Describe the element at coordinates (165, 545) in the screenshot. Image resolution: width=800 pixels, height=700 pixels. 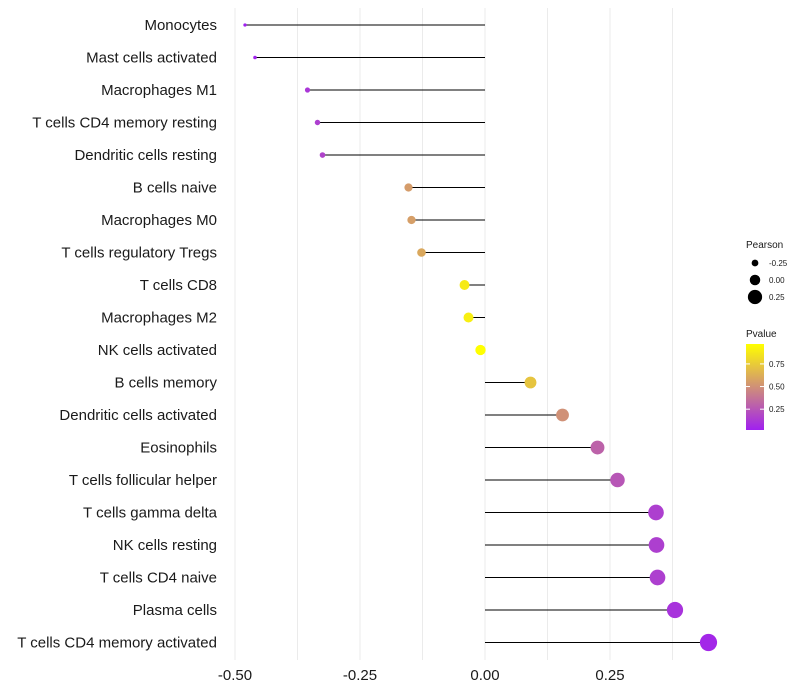
I see `category-label-16: NK cells resting` at that location.